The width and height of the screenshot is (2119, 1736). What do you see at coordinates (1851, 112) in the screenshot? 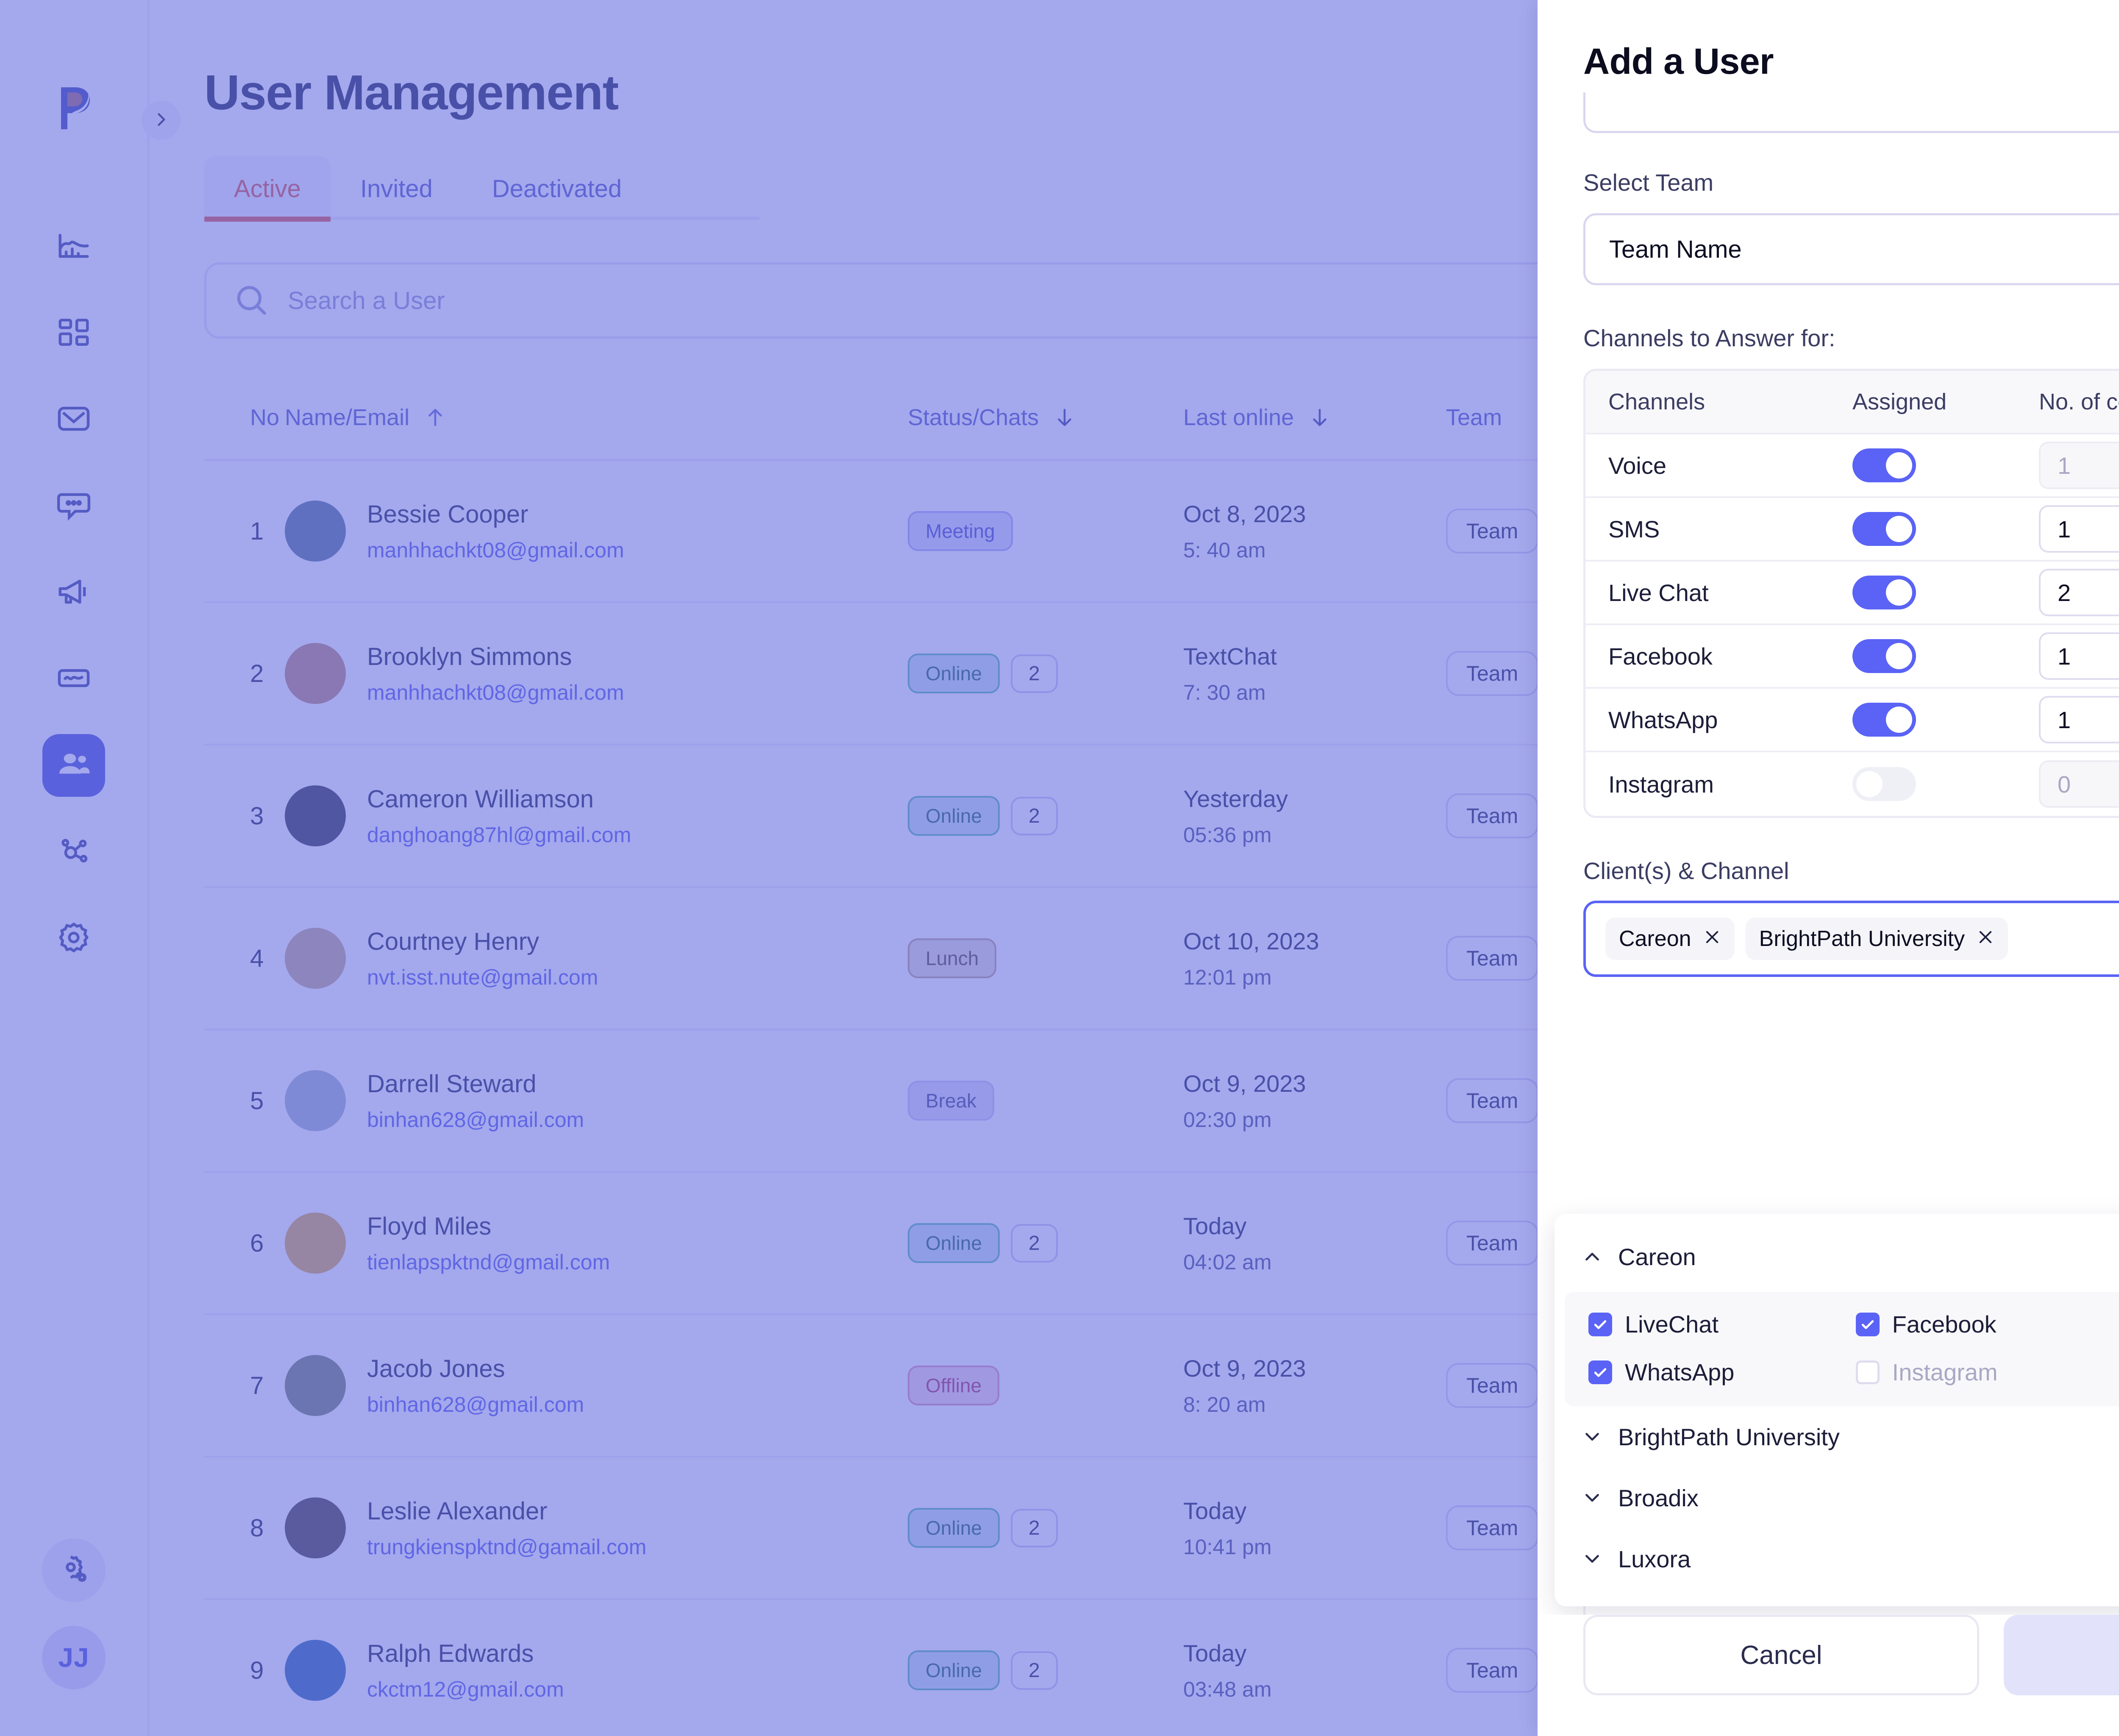
I see `scrolled-field-above` at bounding box center [1851, 112].